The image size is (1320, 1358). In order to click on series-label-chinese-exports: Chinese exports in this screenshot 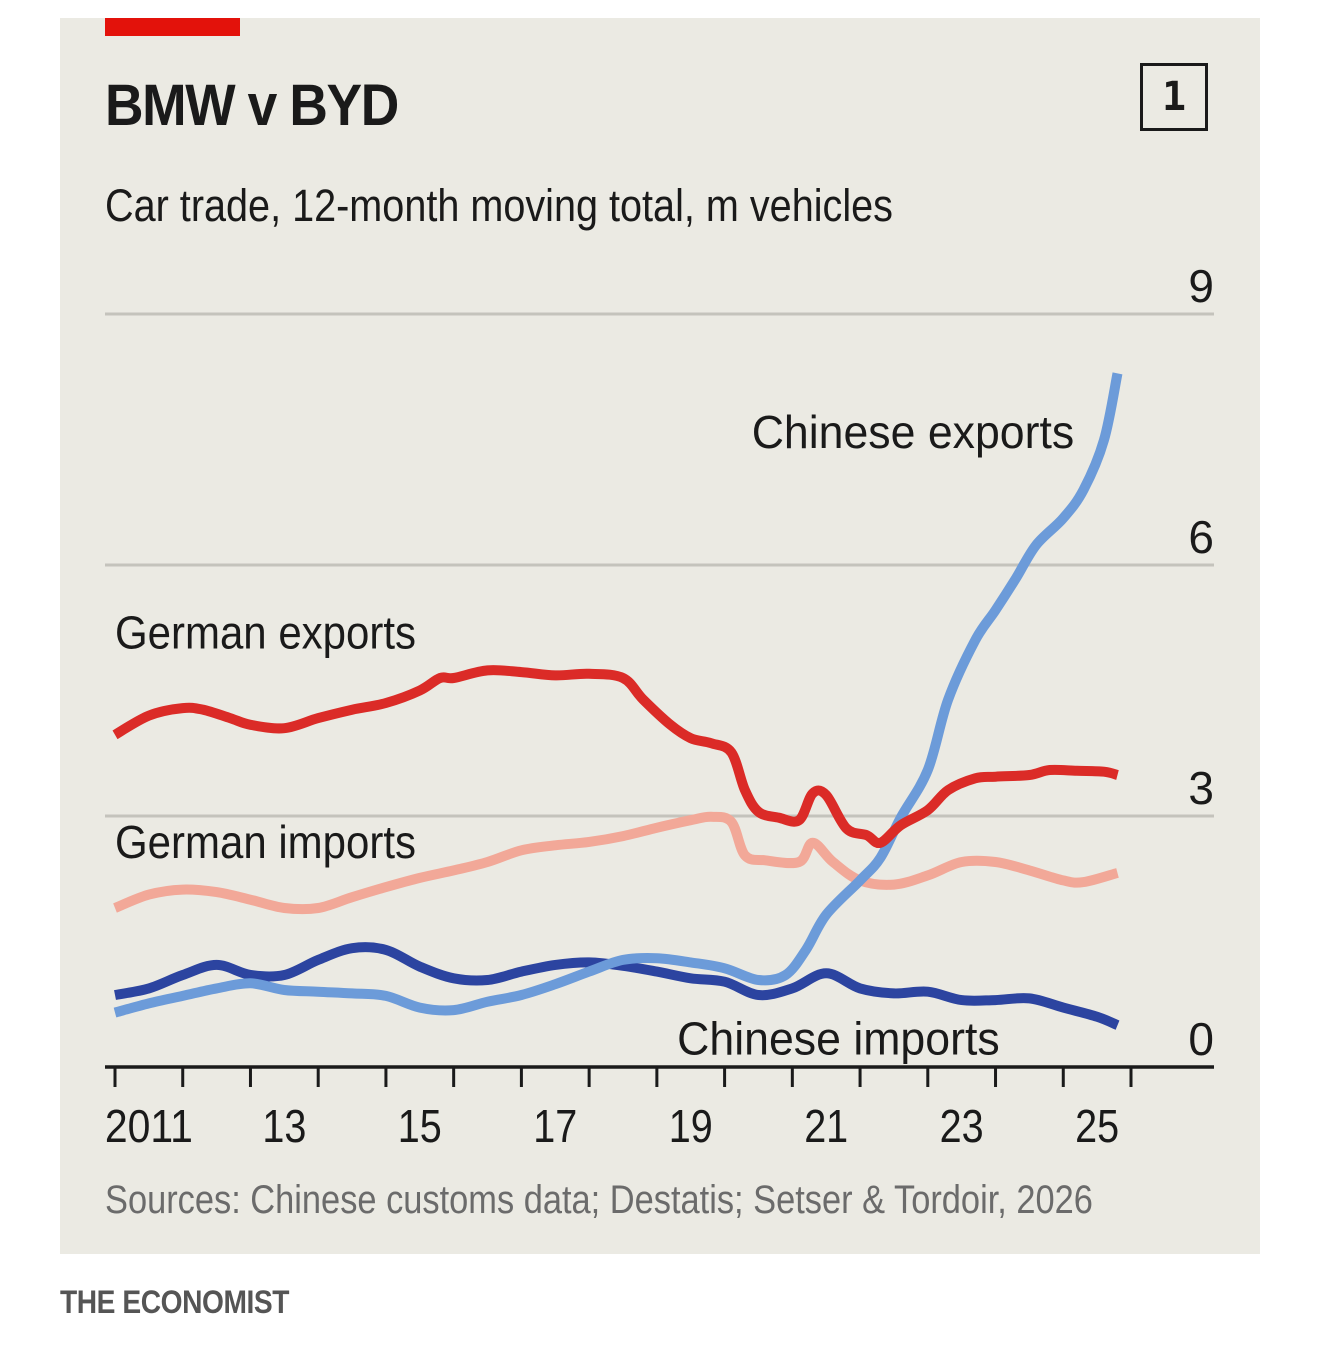, I will do `click(913, 432)`.